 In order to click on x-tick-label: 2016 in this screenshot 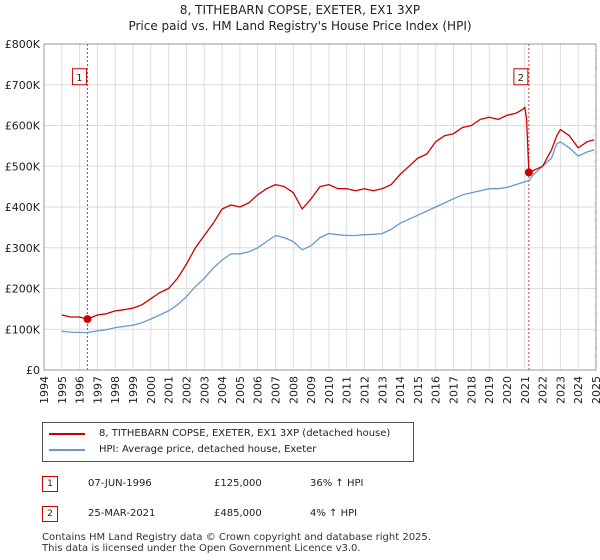, I will do `click(436, 390)`.